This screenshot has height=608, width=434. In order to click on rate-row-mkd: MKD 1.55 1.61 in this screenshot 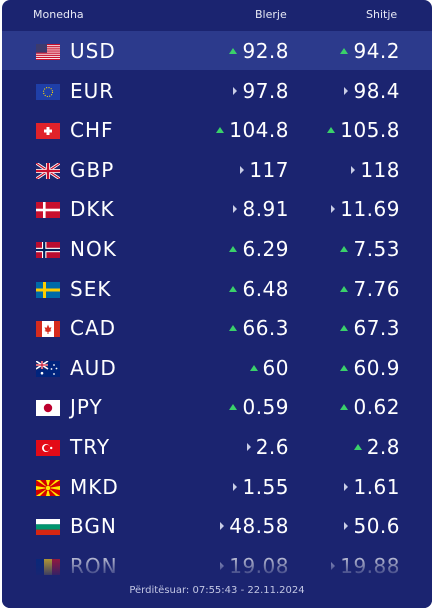, I will do `click(217, 486)`.